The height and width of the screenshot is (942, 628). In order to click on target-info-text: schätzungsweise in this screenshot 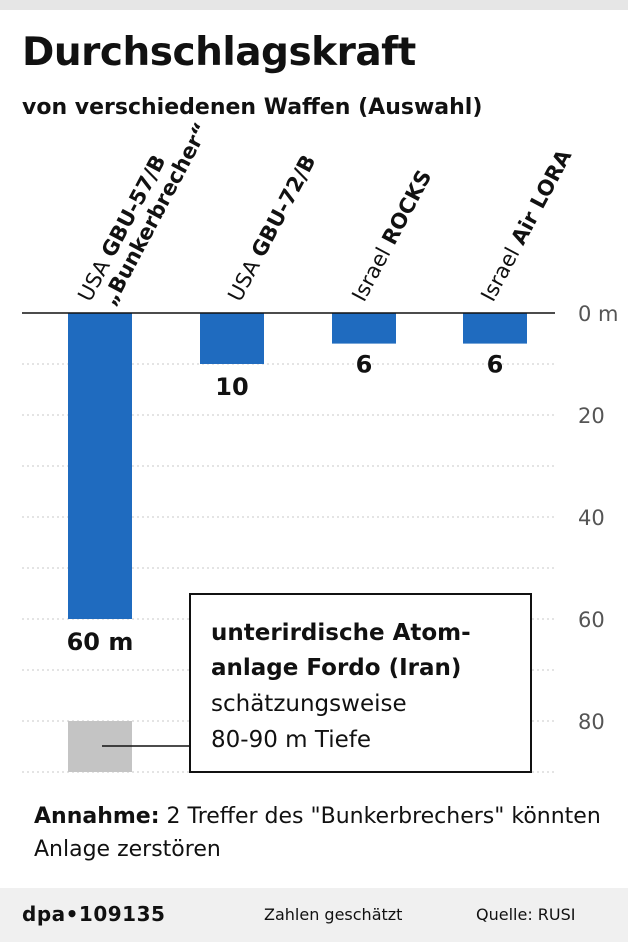, I will do `click(309, 704)`.